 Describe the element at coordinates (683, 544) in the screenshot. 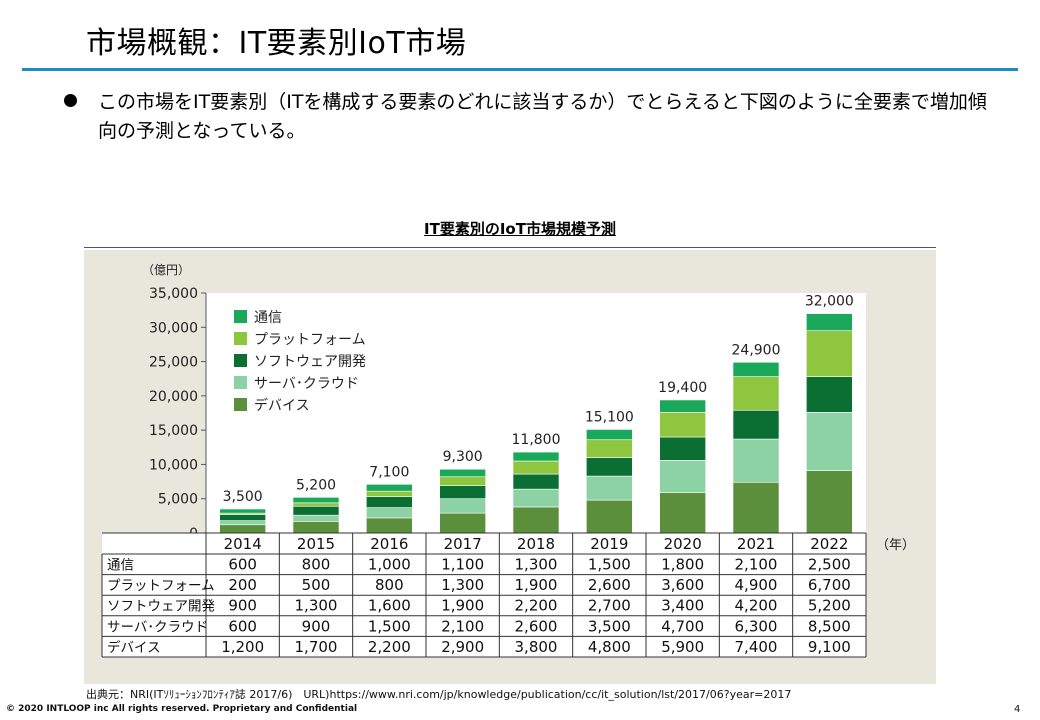

I see `x-tick-label: 2020` at that location.